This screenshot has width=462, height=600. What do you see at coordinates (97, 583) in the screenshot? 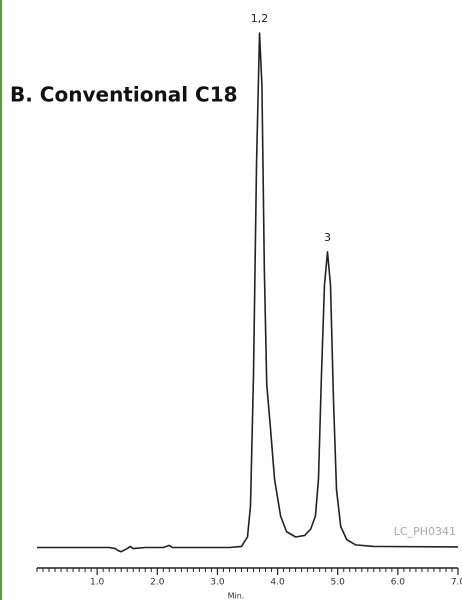
I see `x-tick-label: 1.0` at bounding box center [97, 583].